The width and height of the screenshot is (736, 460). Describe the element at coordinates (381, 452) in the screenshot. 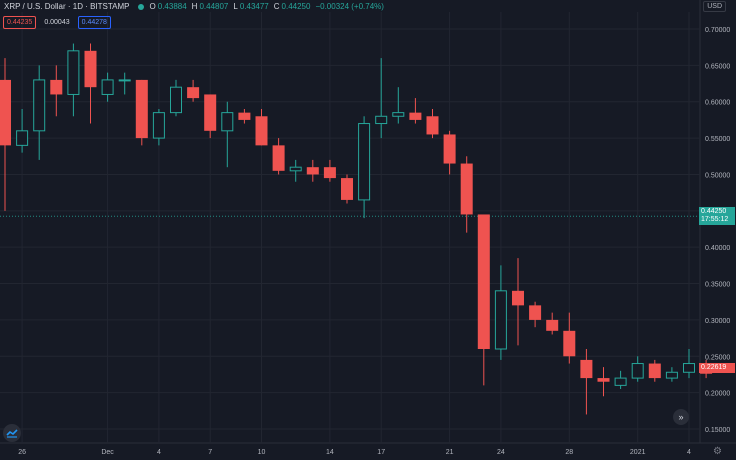

I see `time-tick-label: 17` at that location.